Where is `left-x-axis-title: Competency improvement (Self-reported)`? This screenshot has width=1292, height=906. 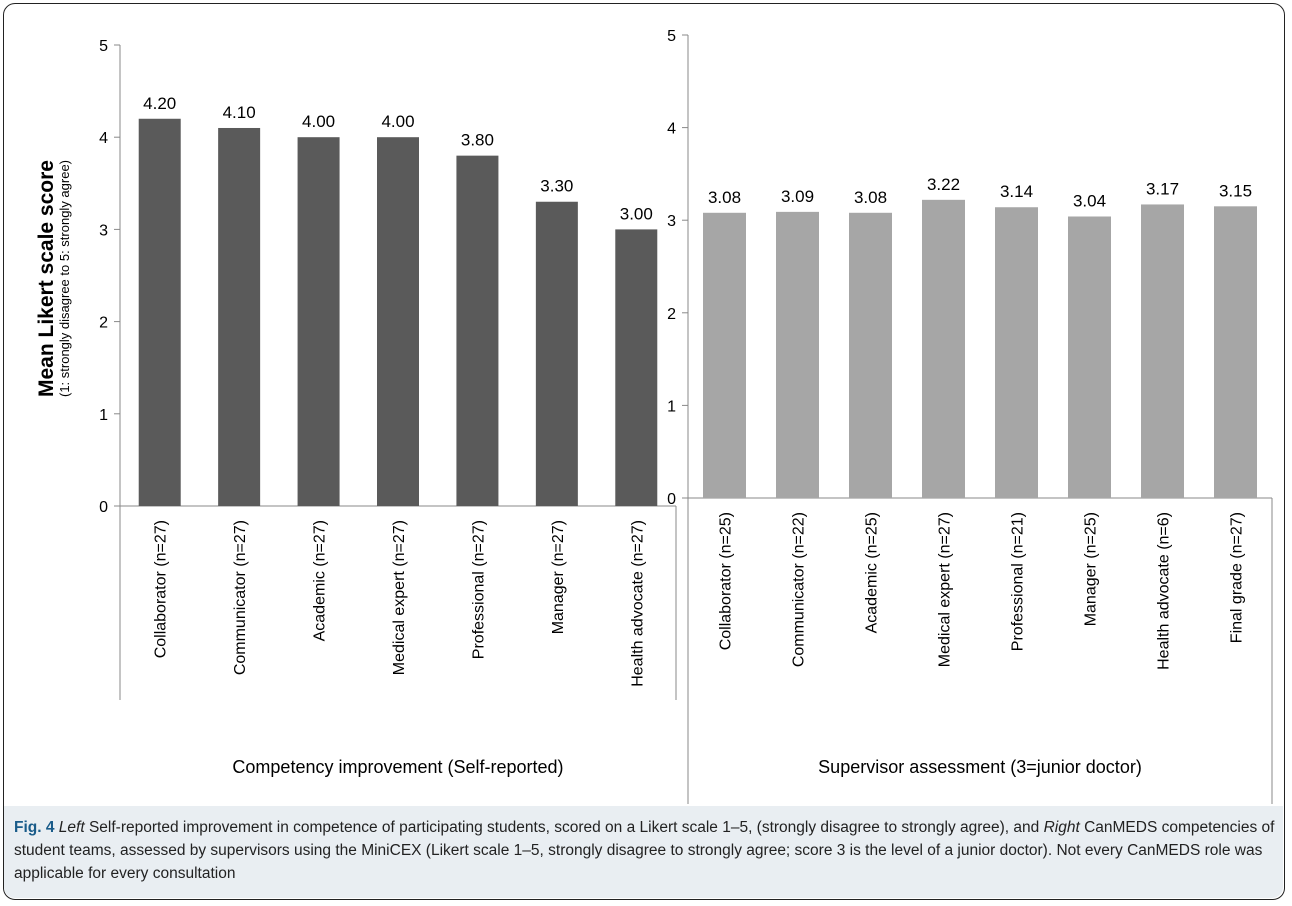
left-x-axis-title: Competency improvement (Self-reported) is located at coordinates (397, 767).